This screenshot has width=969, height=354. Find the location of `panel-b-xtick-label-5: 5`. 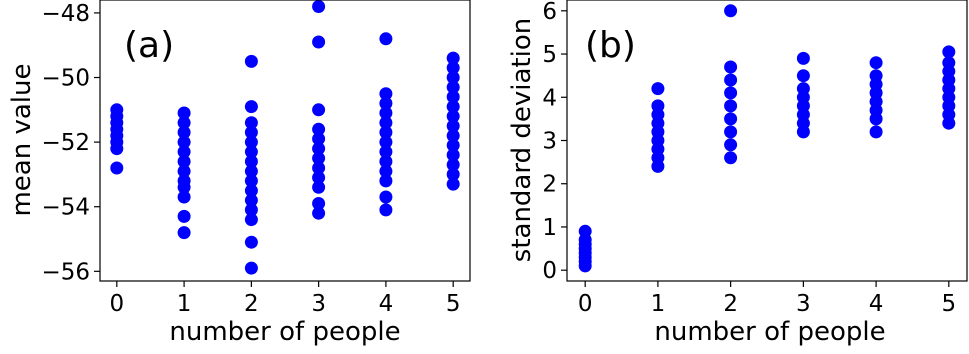

panel-b-xtick-label-5: 5 is located at coordinates (948, 304).